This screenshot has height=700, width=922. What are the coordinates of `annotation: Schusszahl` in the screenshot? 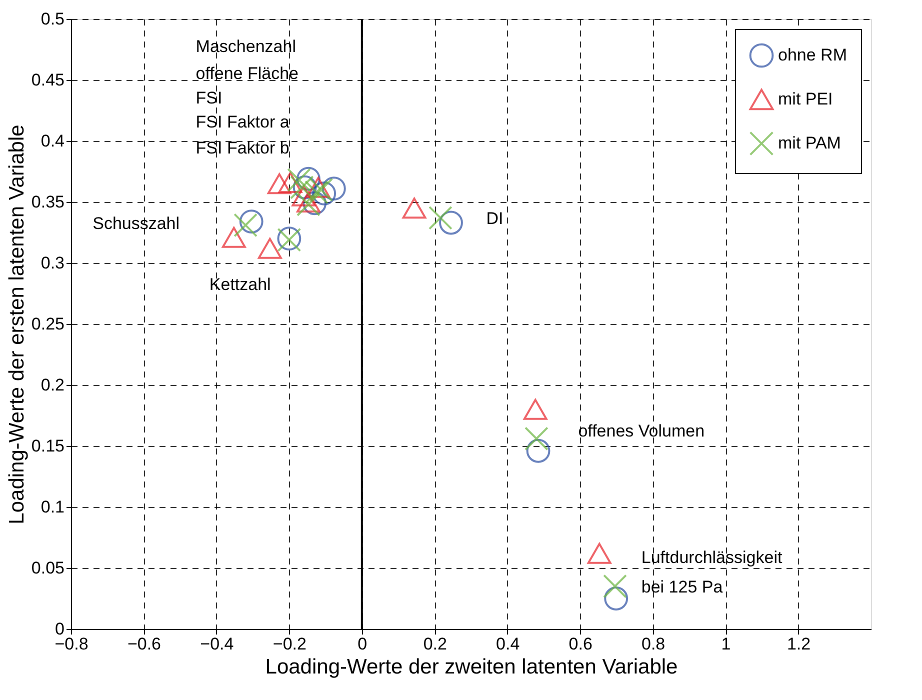 It's located at (136, 223).